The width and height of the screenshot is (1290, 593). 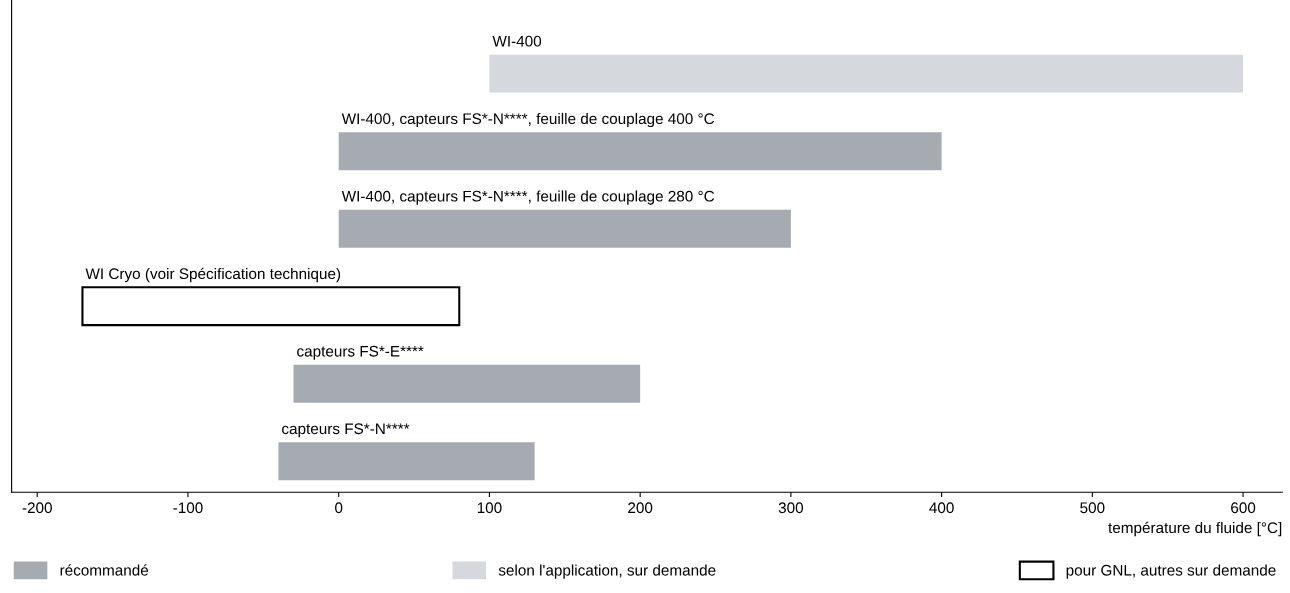 I want to click on legend-label: selon l'application, sur demande, so click(x=607, y=571).